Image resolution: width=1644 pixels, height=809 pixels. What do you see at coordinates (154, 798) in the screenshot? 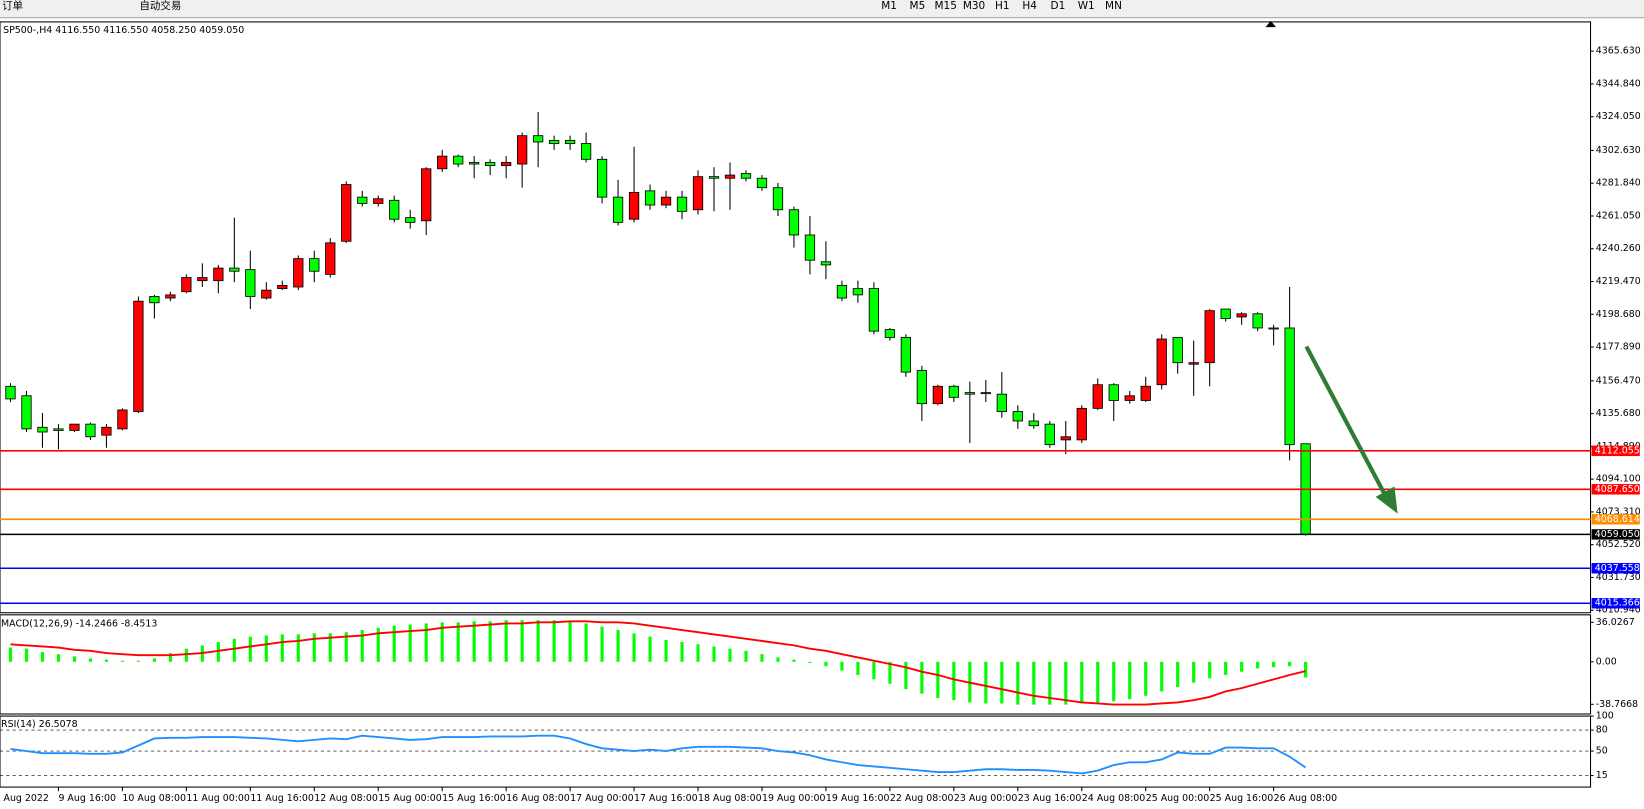
I see `x-tick-label: 10 Aug 08:00` at bounding box center [154, 798].